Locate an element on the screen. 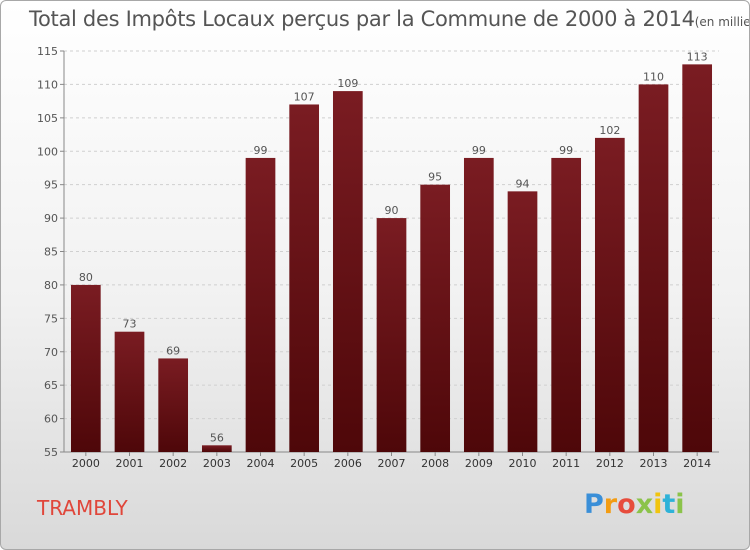 The image size is (750, 550). x-tick-label: 2004 is located at coordinates (261, 463).